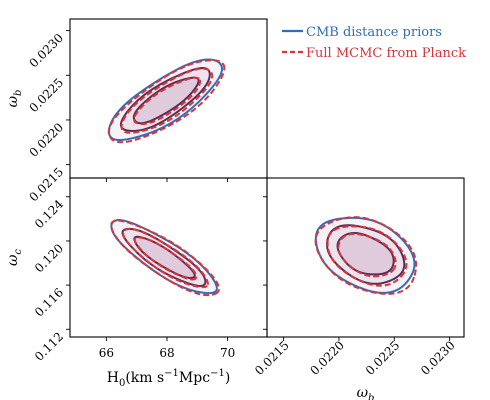  What do you see at coordinates (49, 258) in the screenshot?
I see `ytick-label-H0_vs_omega_c: 0.120` at bounding box center [49, 258].